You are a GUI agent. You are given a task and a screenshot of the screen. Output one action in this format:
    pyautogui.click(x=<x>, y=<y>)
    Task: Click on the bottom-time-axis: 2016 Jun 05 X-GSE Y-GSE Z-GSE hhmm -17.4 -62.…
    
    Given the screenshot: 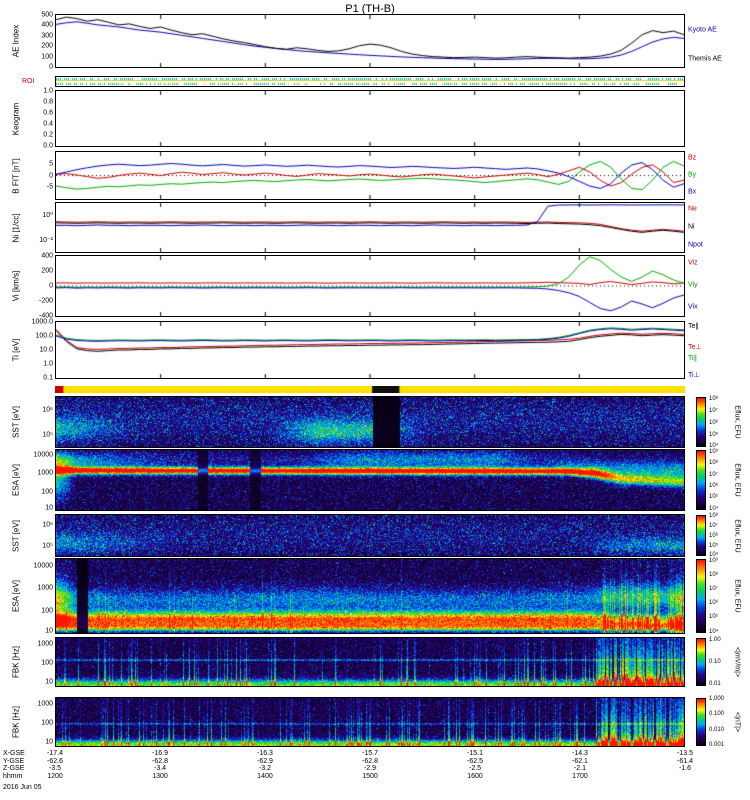 What is the action you would take?
    pyautogui.click(x=375, y=775)
    